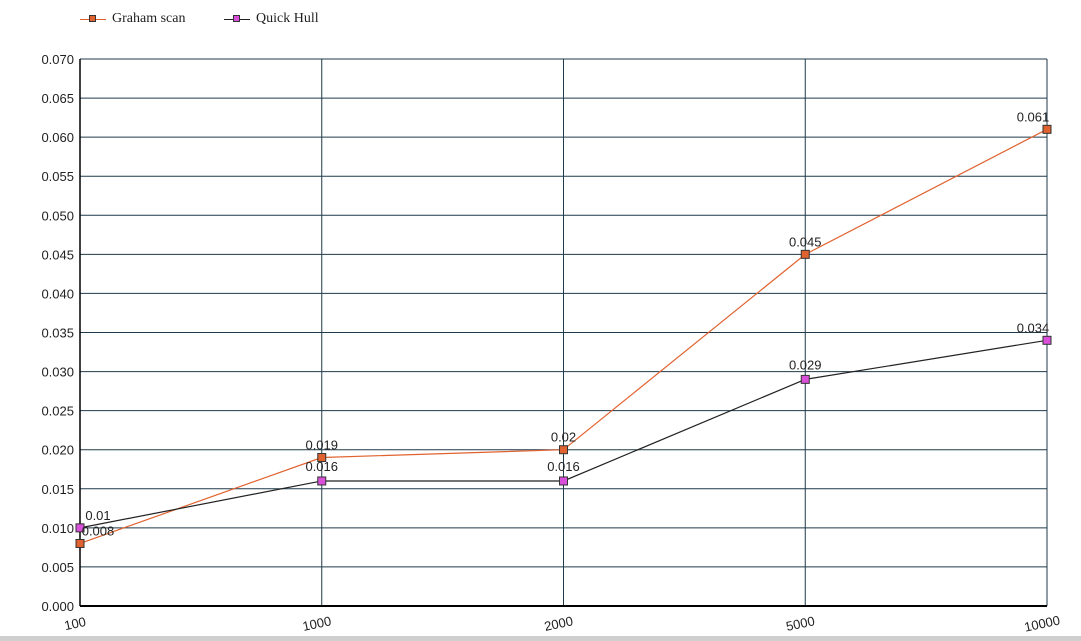 The width and height of the screenshot is (1081, 641). What do you see at coordinates (800, 623) in the screenshot?
I see `x-tick-label: 5000` at bounding box center [800, 623].